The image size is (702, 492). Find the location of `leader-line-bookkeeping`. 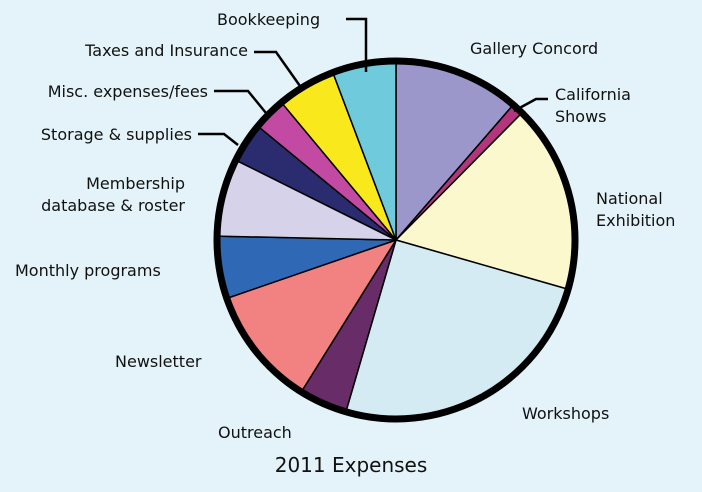

leader-line-bookkeeping is located at coordinates (357, 44).